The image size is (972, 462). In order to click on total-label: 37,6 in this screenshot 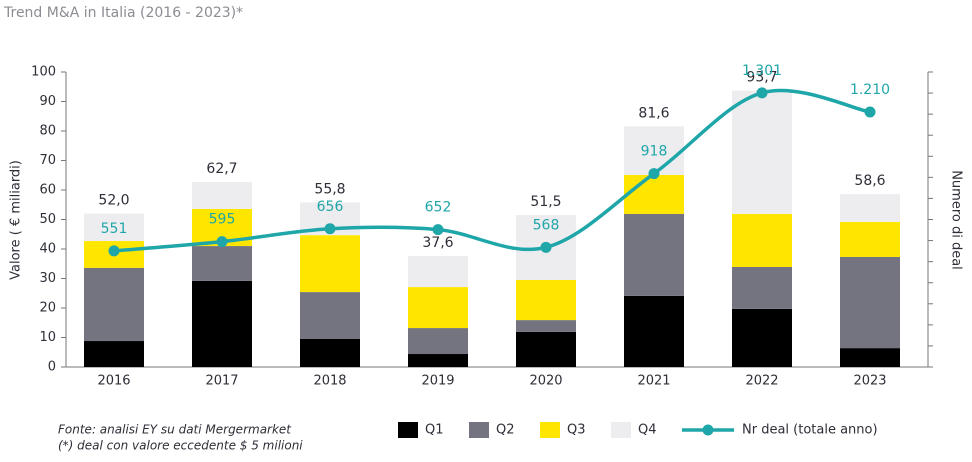, I will do `click(437, 243)`.